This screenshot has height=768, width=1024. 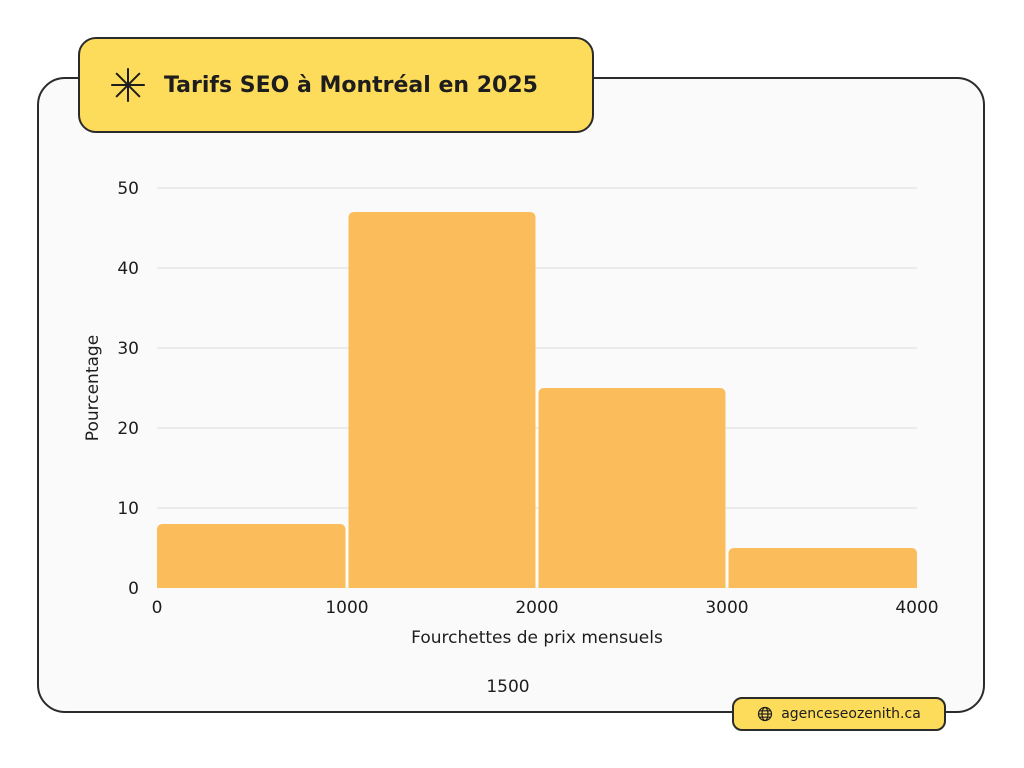 I want to click on x-tick-label: 2000, so click(x=536, y=608).